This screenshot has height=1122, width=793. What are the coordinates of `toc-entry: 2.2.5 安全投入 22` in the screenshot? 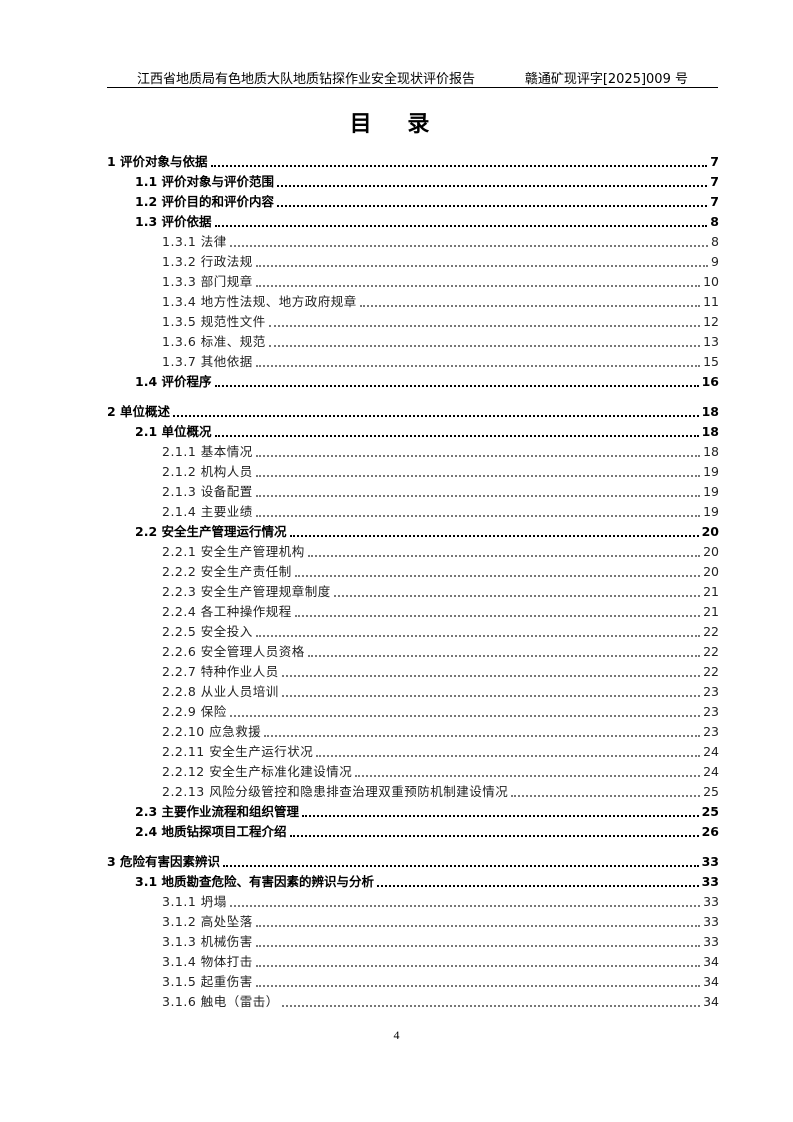 It's located at (413, 632).